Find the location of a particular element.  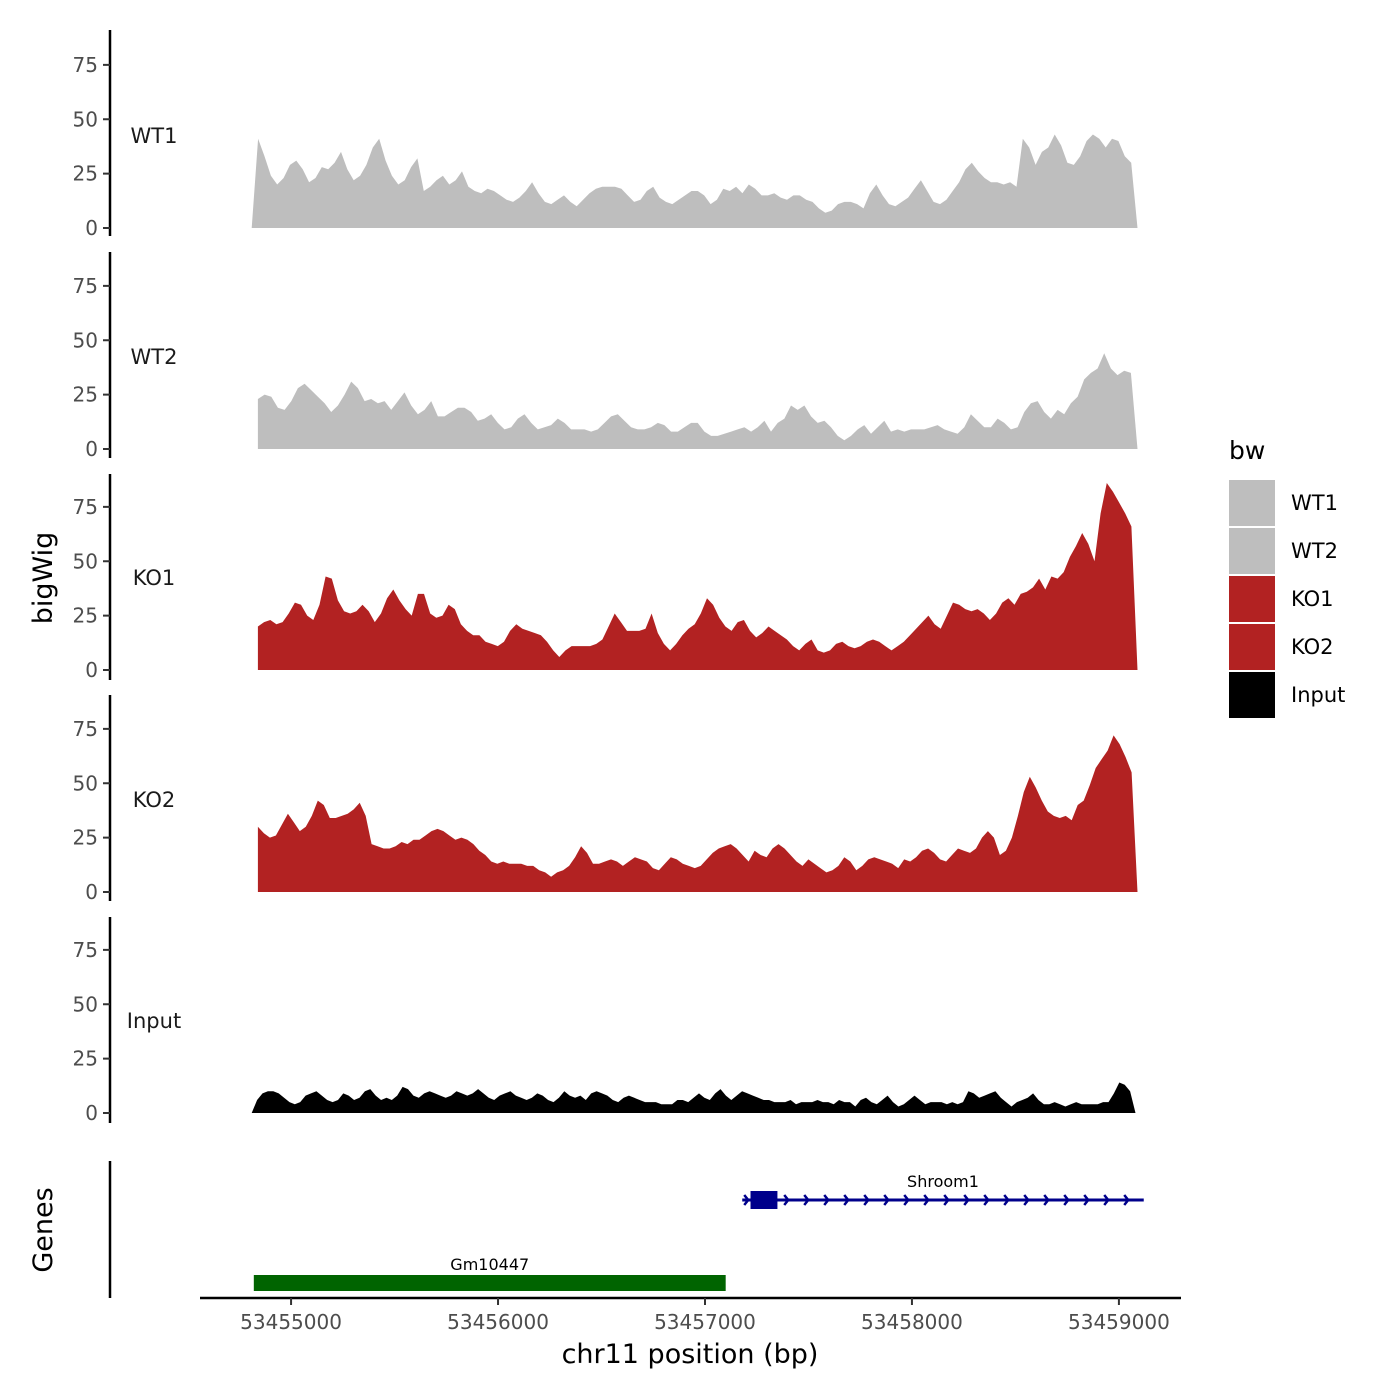

genes-axis-title: Genes is located at coordinates (43, 1229).